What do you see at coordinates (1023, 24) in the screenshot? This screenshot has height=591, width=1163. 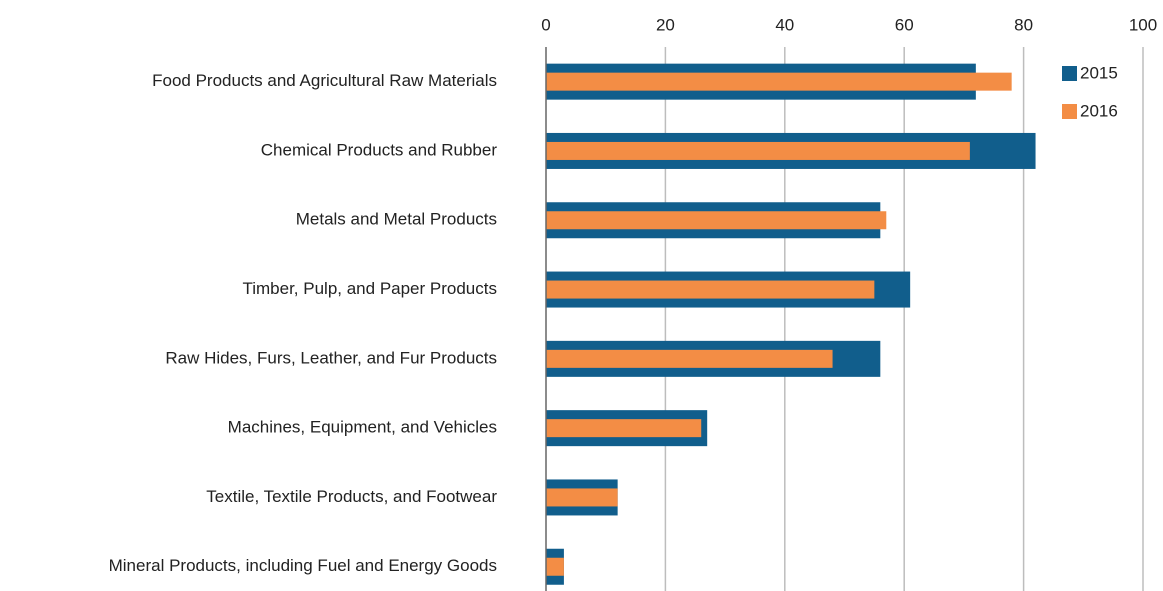 I see `x-tick-label: 80` at bounding box center [1023, 24].